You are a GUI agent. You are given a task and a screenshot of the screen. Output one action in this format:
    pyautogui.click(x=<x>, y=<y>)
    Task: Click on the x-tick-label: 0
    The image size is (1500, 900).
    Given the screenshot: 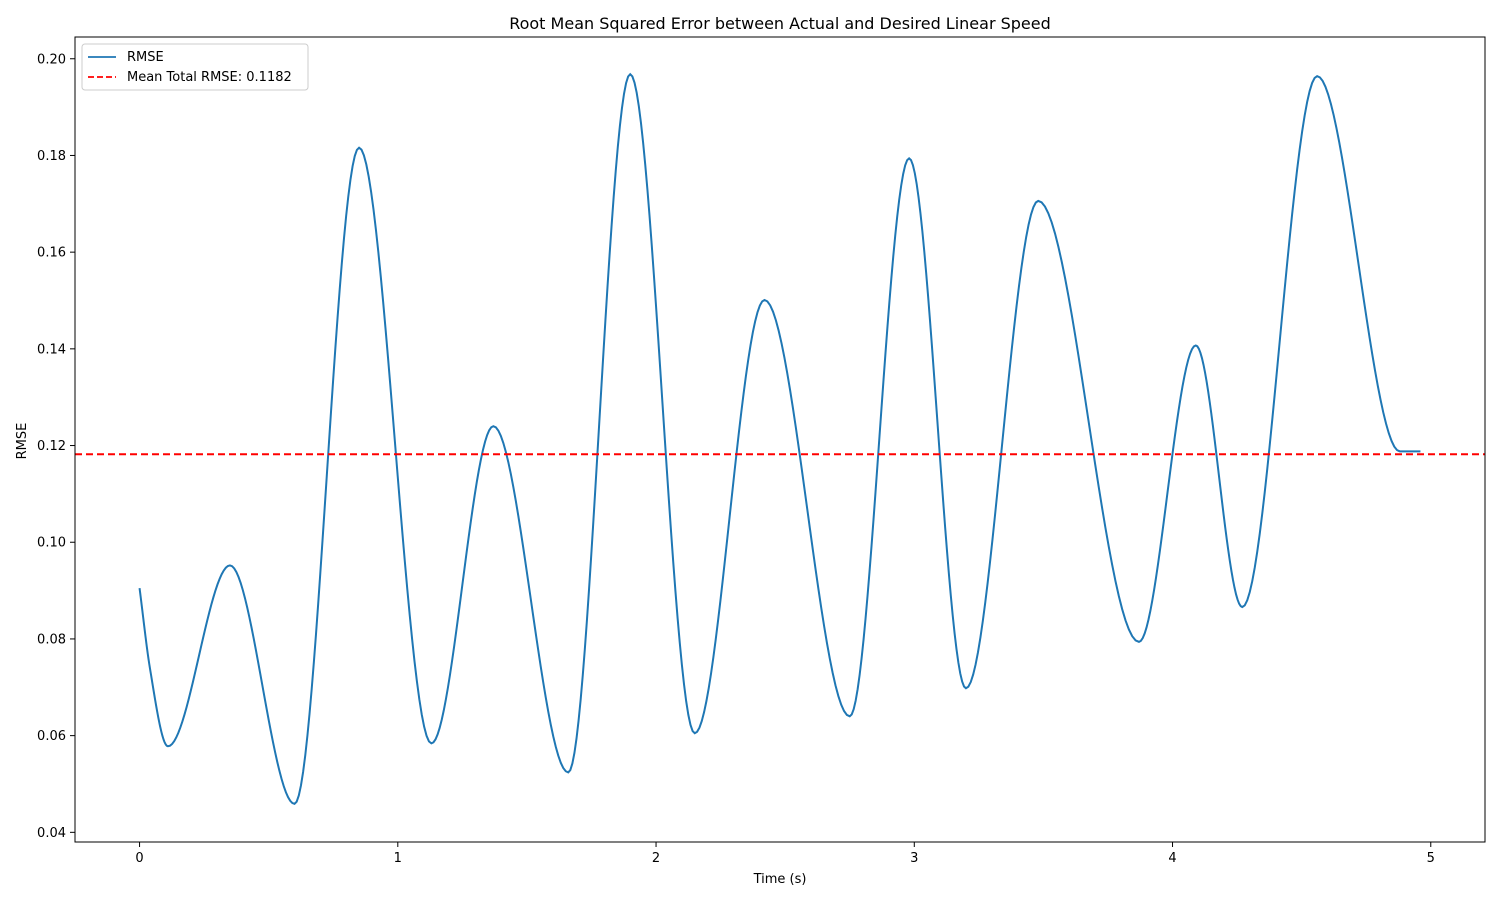 What is the action you would take?
    pyautogui.click(x=139, y=858)
    